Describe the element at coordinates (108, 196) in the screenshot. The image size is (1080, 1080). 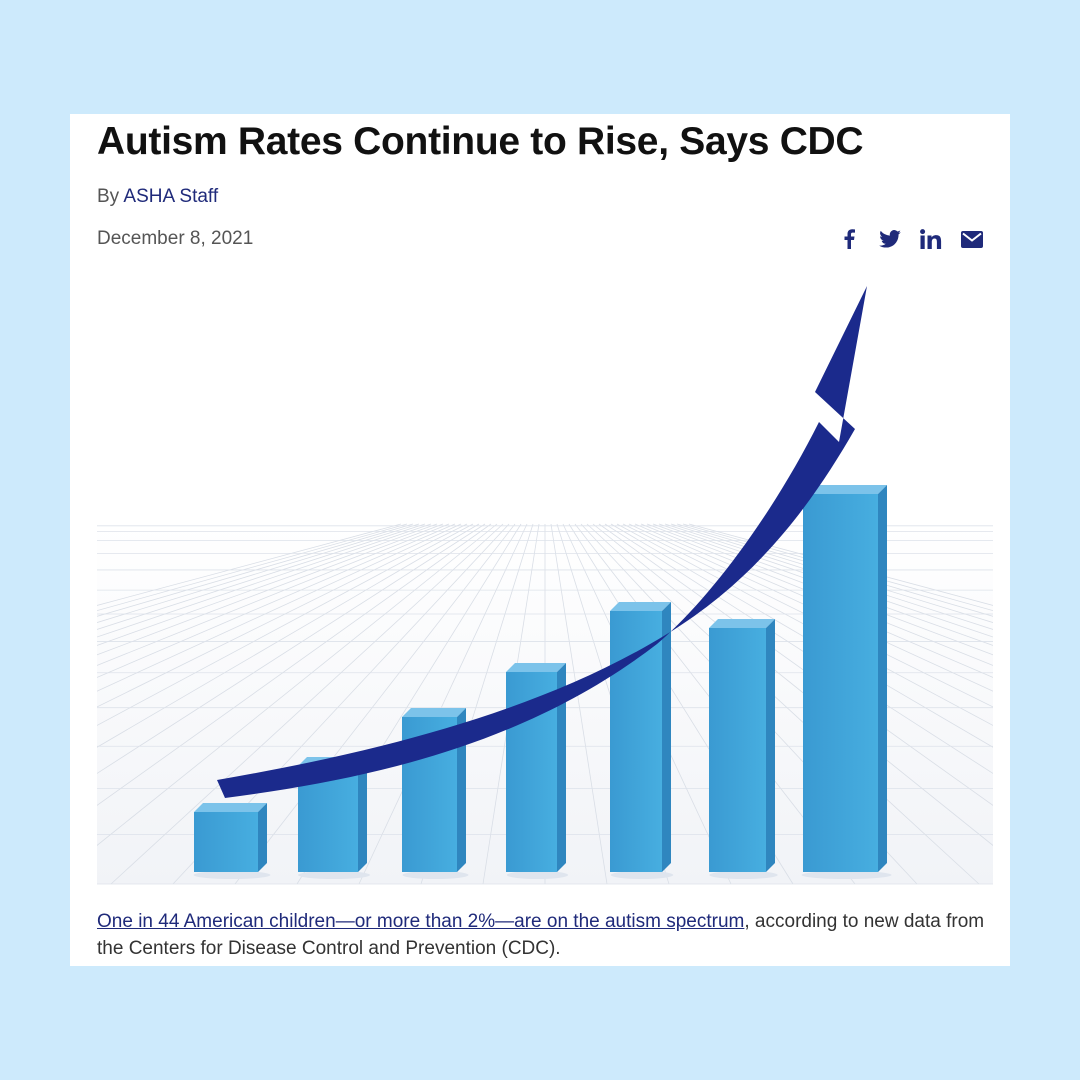
I see `byline-prefix: By` at that location.